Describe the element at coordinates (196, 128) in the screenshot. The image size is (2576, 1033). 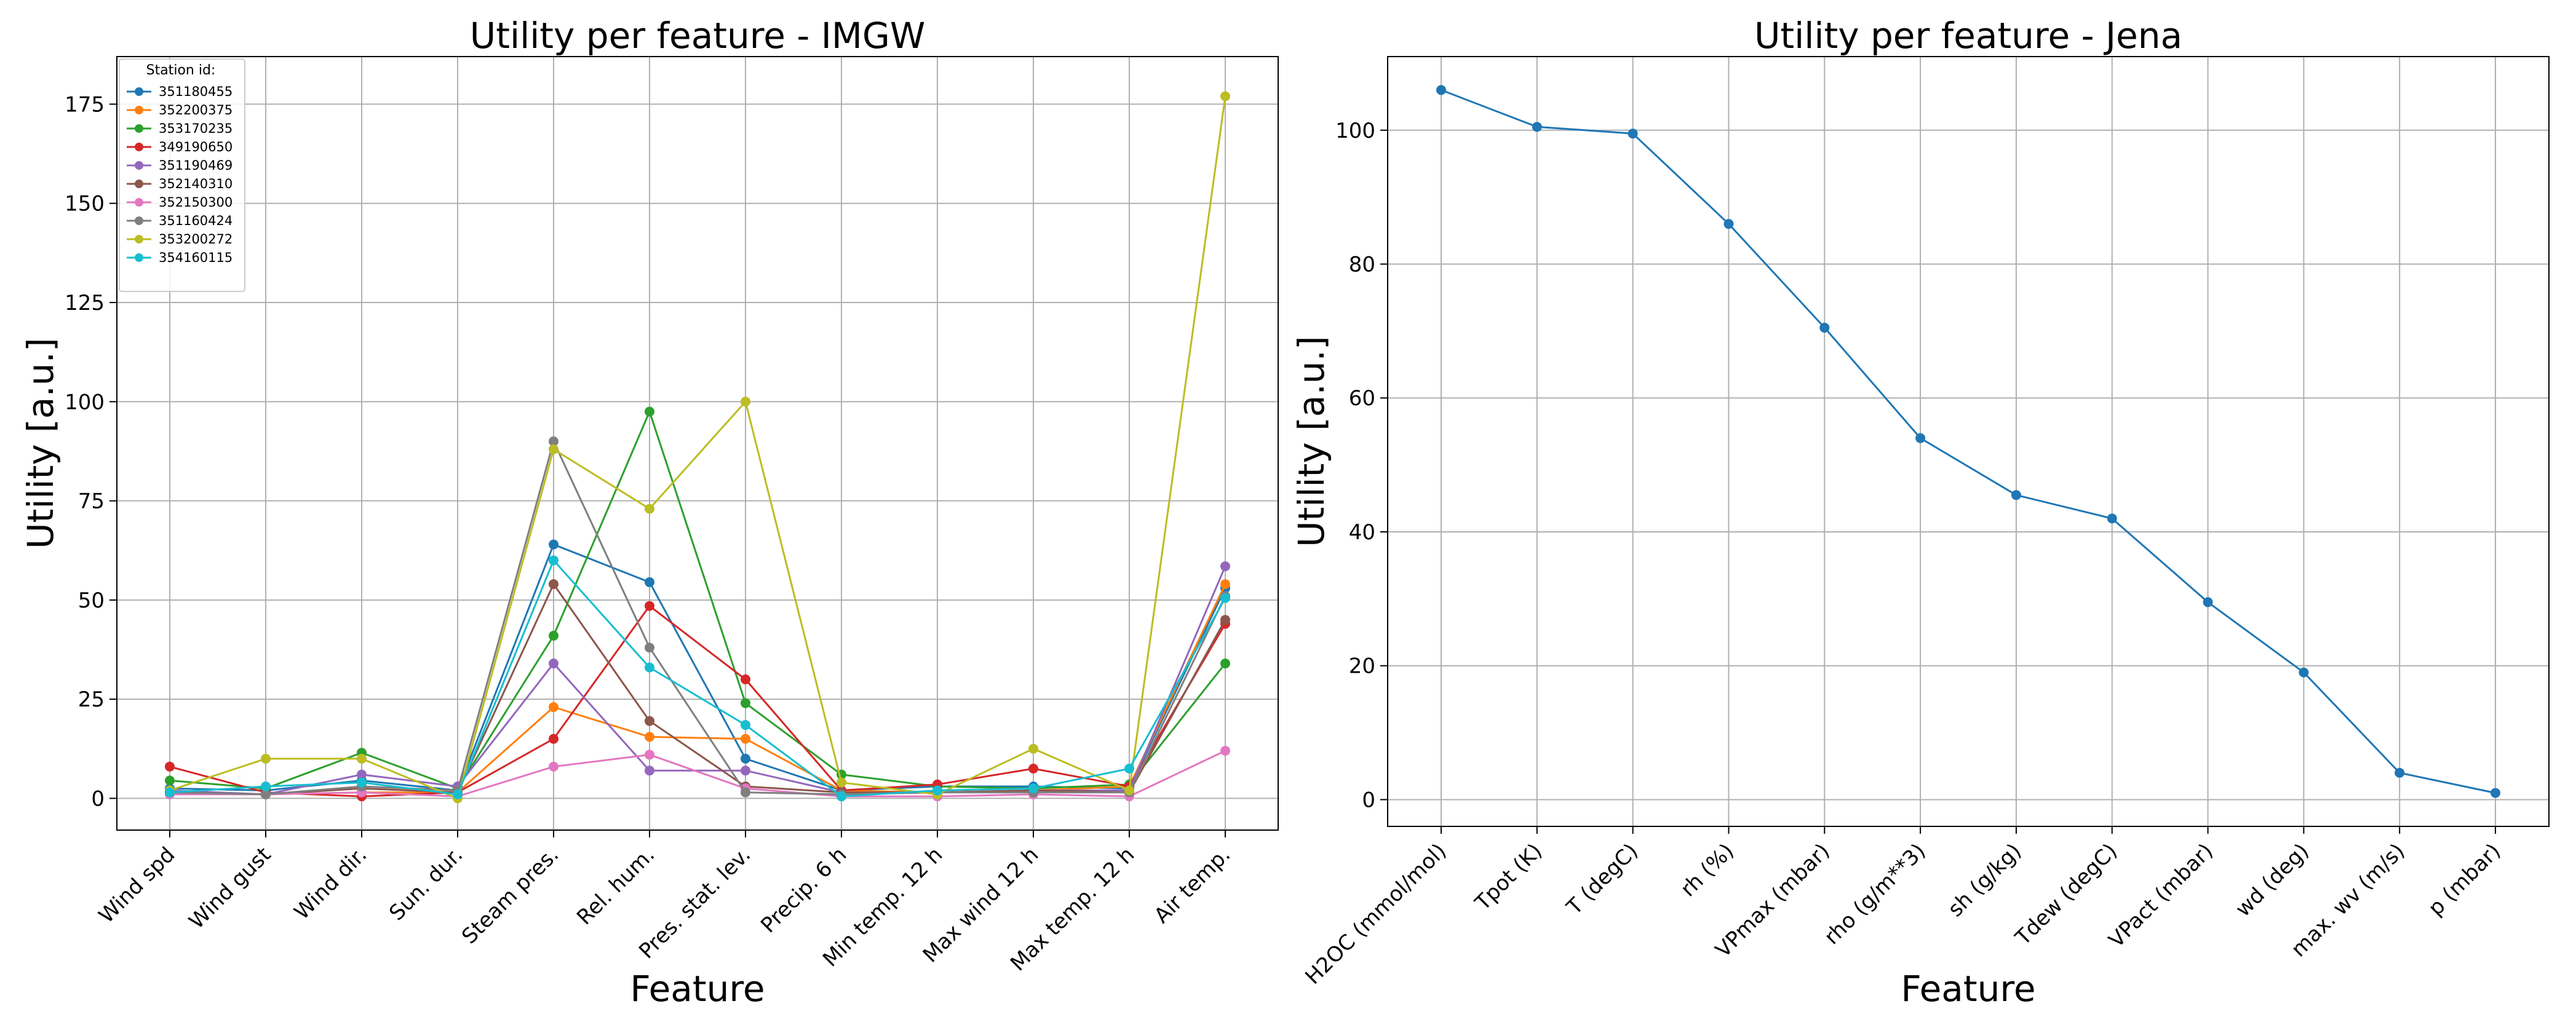
I see `legend-item-label: 353170235` at that location.